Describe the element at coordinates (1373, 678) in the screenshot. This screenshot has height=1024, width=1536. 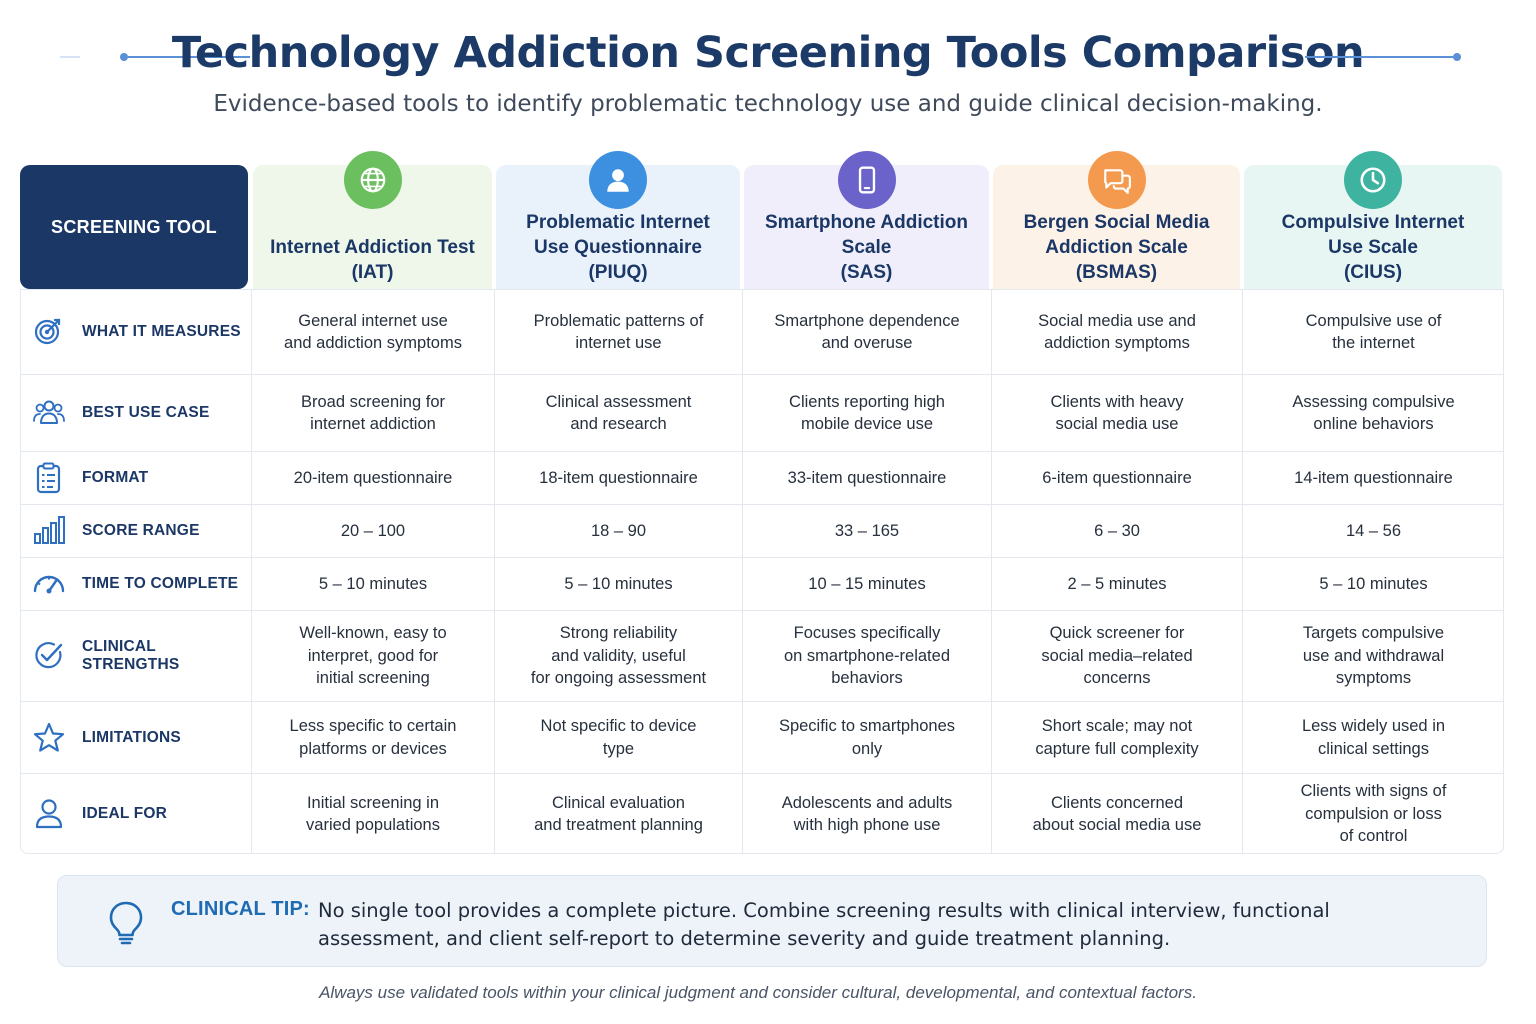
I see `cell-text-line: symptoms` at that location.